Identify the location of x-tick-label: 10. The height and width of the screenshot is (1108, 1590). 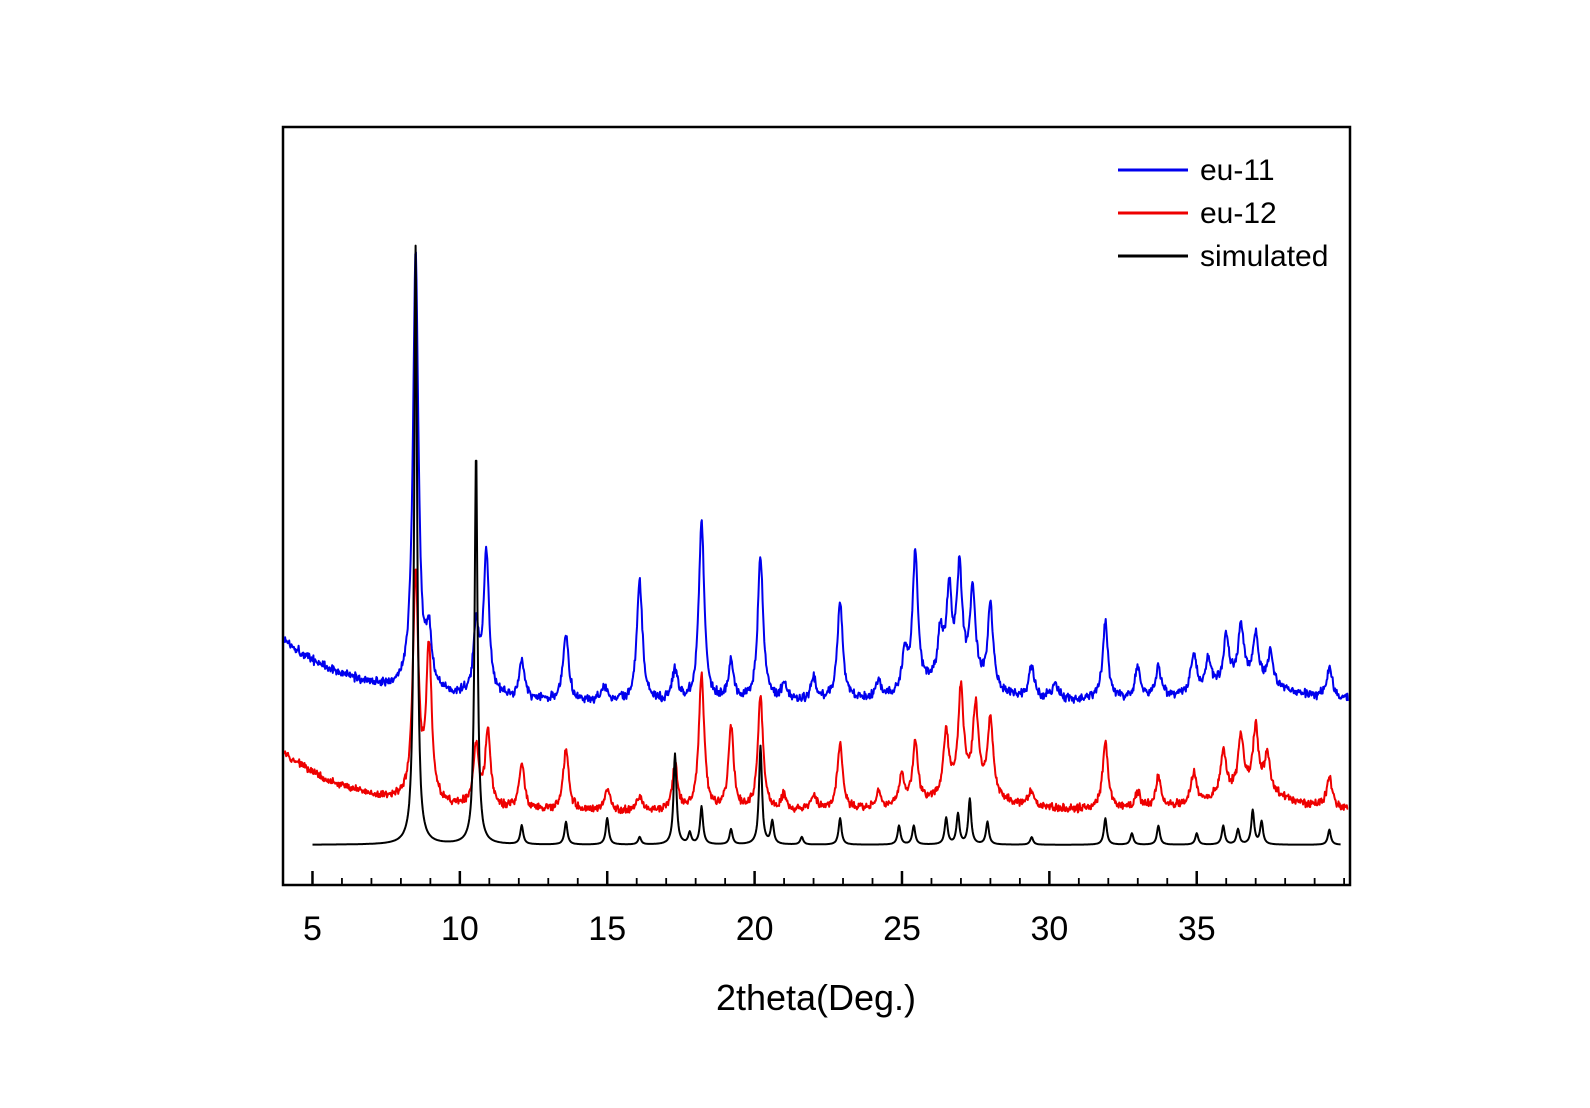
(460, 929).